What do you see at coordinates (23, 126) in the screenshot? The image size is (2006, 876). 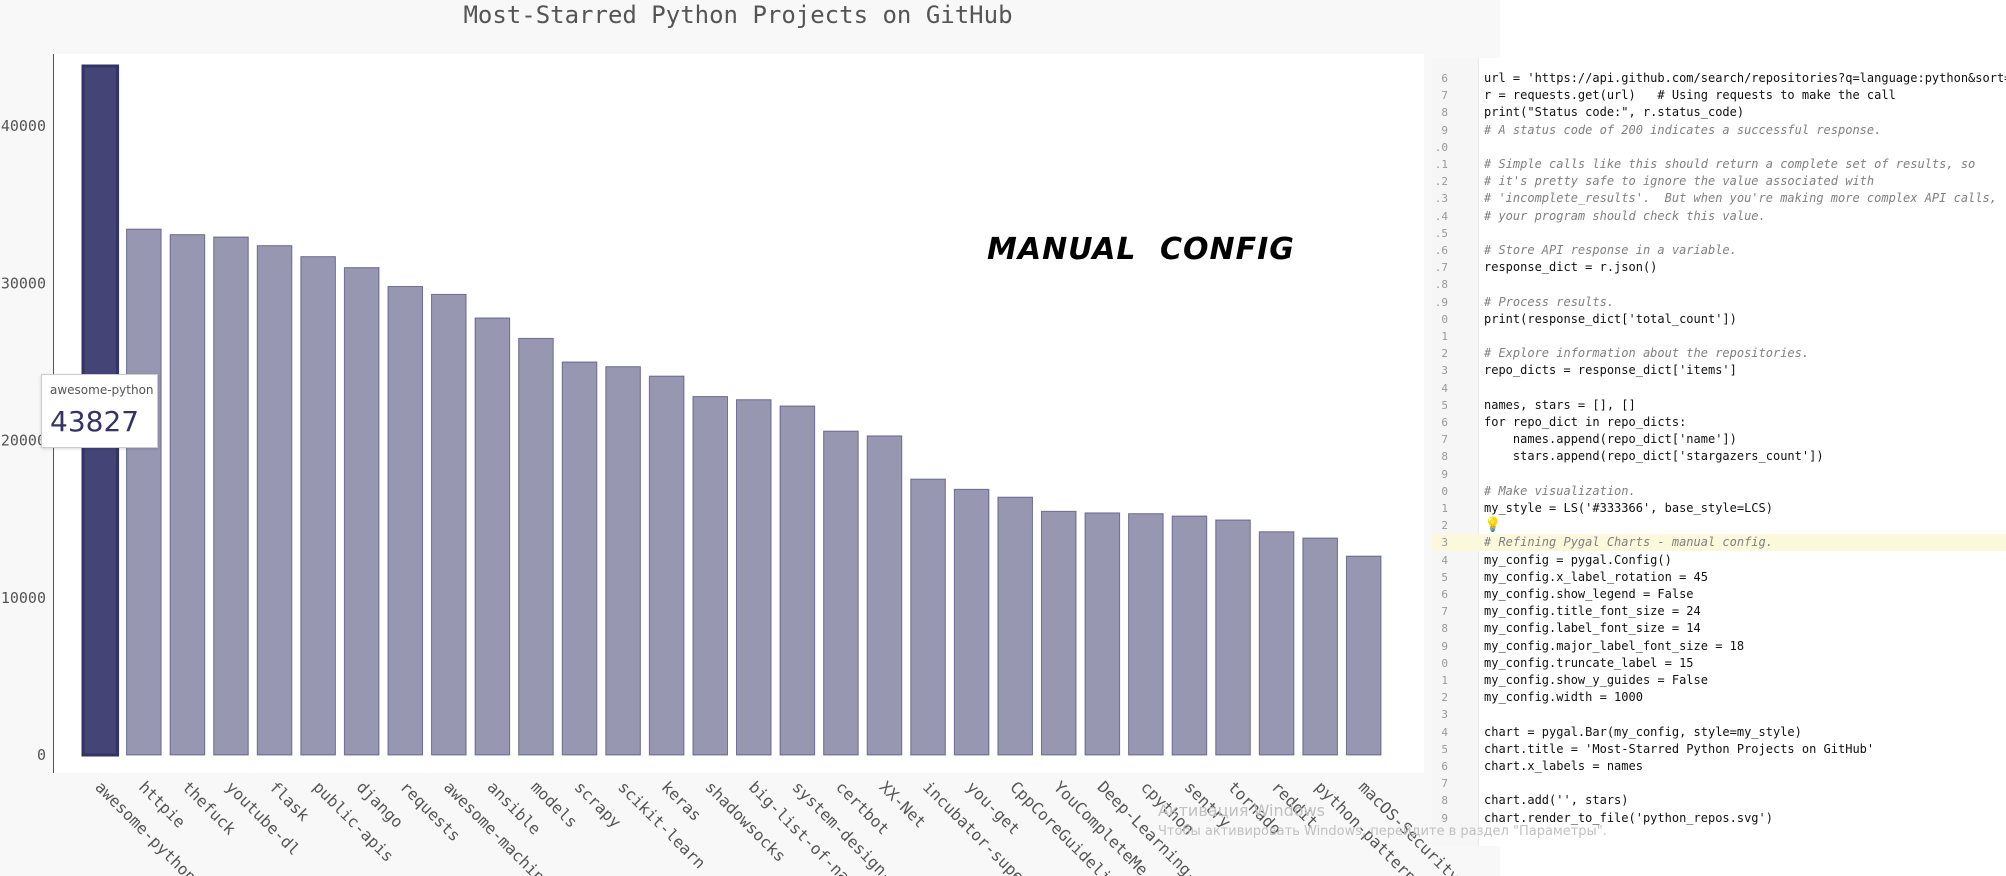 I see `y-tick-label: 40000` at bounding box center [23, 126].